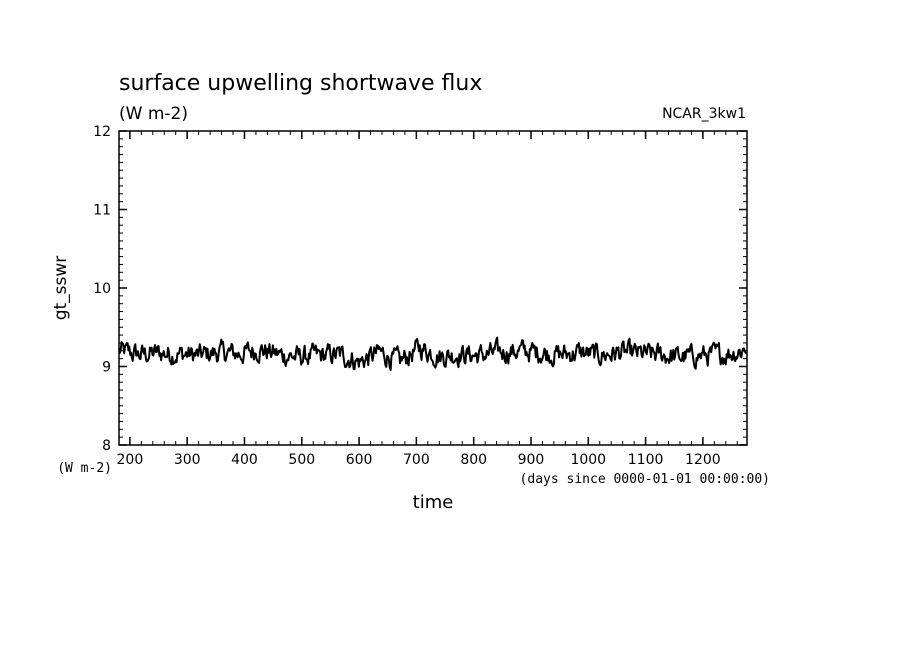 This screenshot has width=904, height=654. I want to click on x-tick-label: 1100, so click(646, 460).